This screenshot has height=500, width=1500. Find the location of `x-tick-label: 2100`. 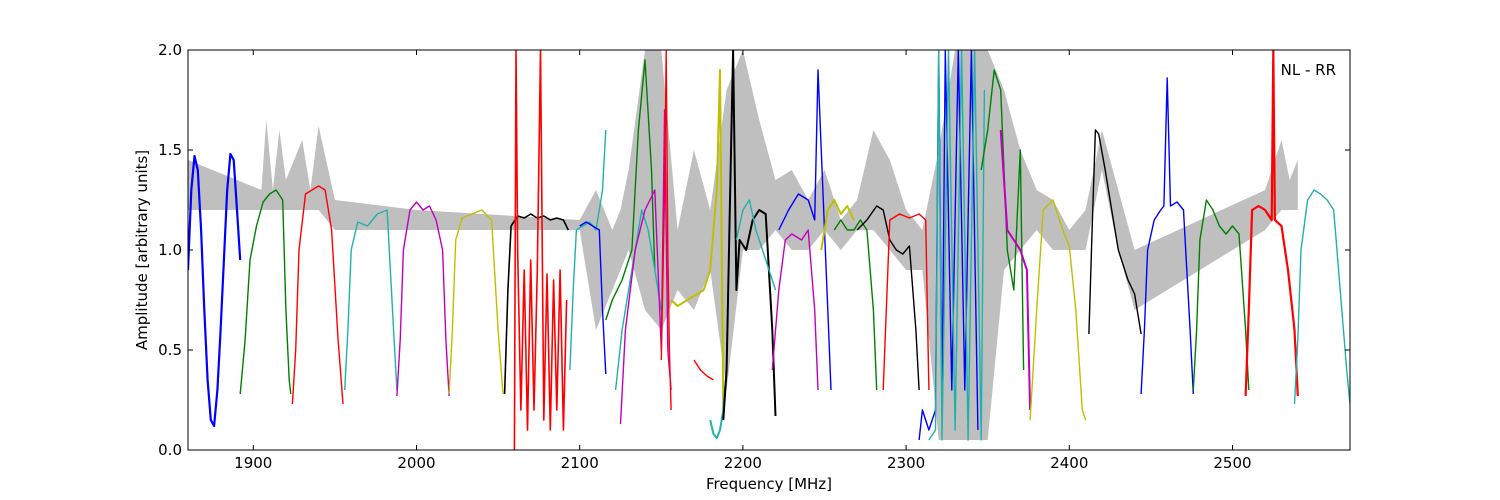

x-tick-label: 2100 is located at coordinates (580, 463).